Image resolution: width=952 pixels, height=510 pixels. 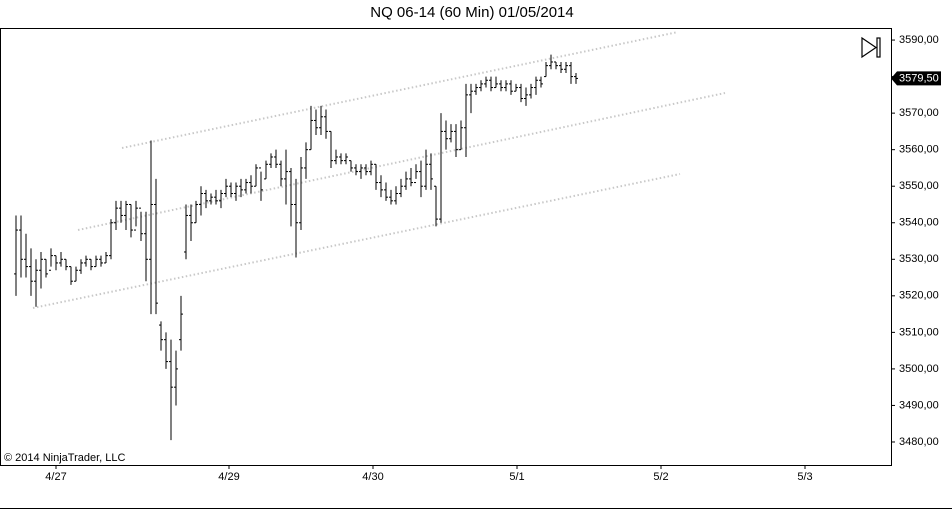 What do you see at coordinates (919, 223) in the screenshot?
I see `y-tick-label: 3540,00` at bounding box center [919, 223].